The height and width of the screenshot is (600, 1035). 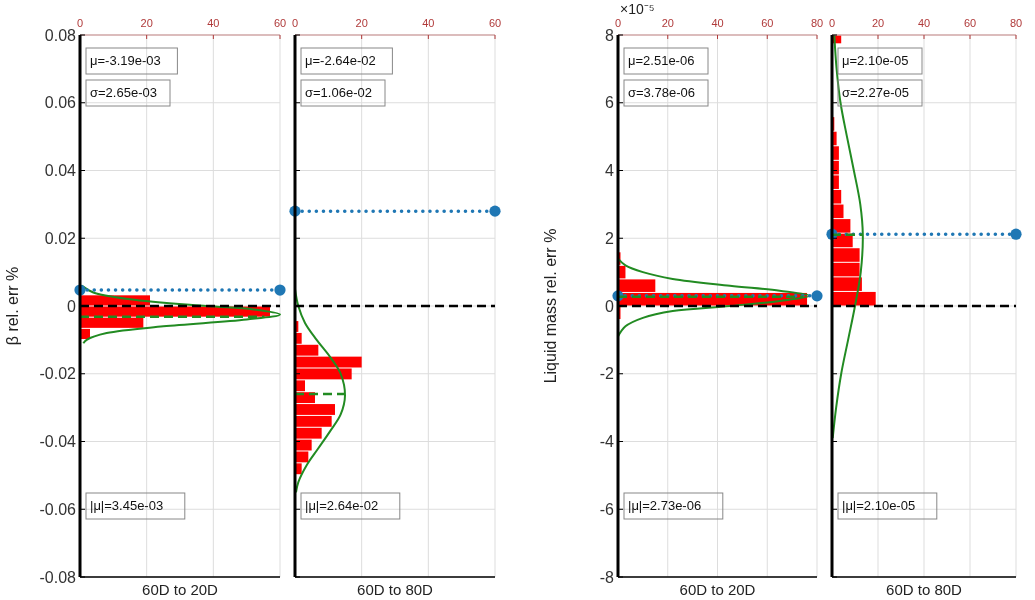 I want to click on text: ×10⁻⁵, so click(x=637, y=9).